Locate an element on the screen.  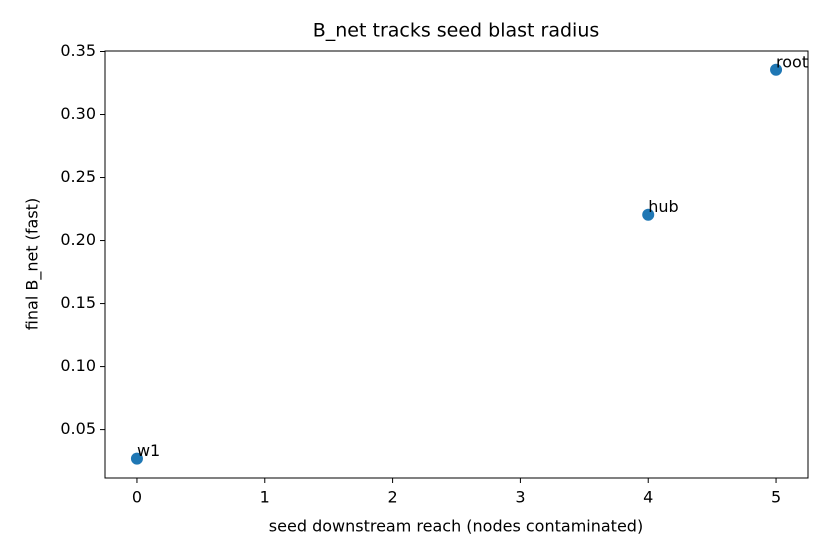
x-tick-label: 1 is located at coordinates (265, 497).